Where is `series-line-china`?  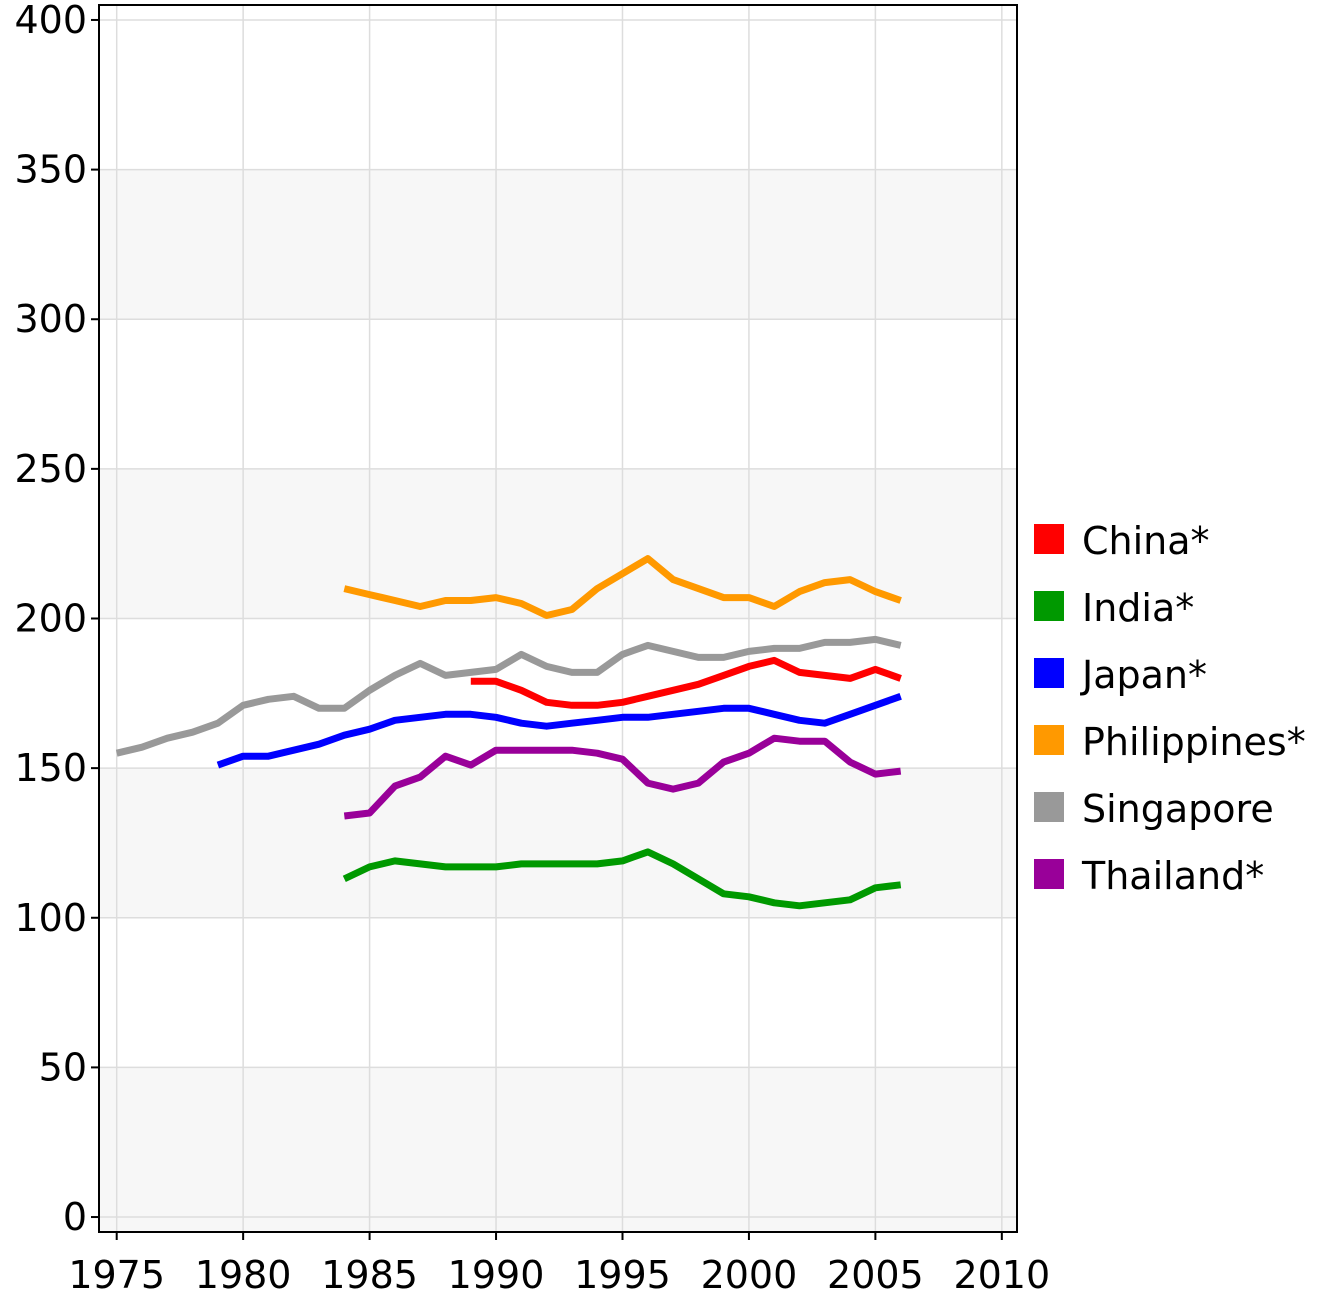
series-line-china is located at coordinates (686, 682).